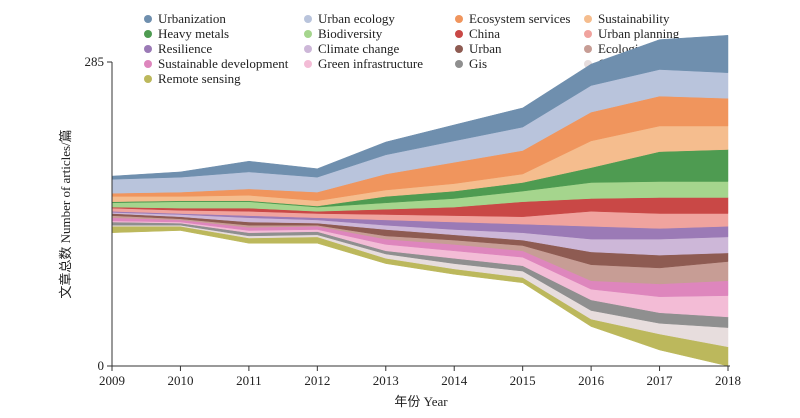  What do you see at coordinates (249, 380) in the screenshot?
I see `x-tick-label: 2011` at bounding box center [249, 380].